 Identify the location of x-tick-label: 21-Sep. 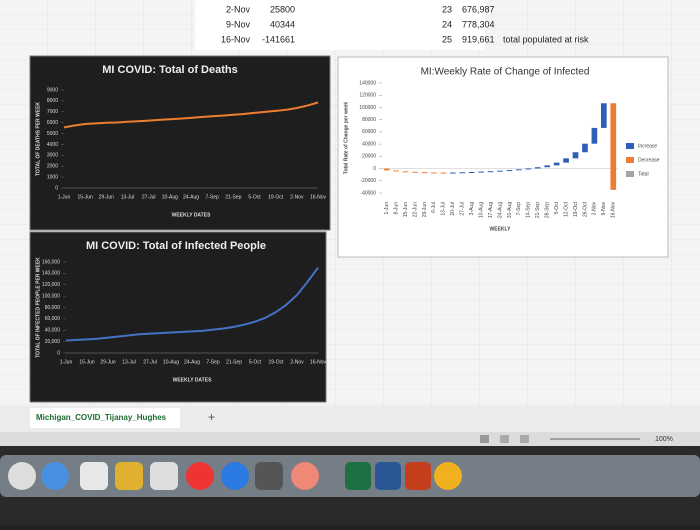
(233, 197).